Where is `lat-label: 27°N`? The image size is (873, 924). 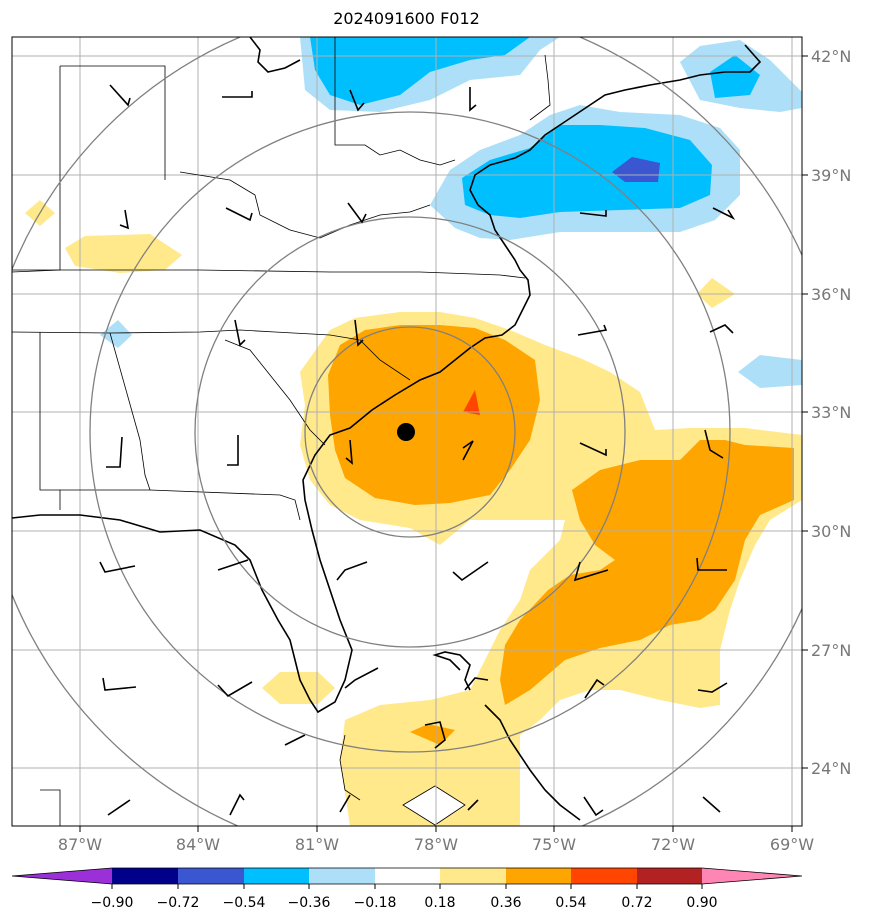
lat-label: 27°N is located at coordinates (831, 650).